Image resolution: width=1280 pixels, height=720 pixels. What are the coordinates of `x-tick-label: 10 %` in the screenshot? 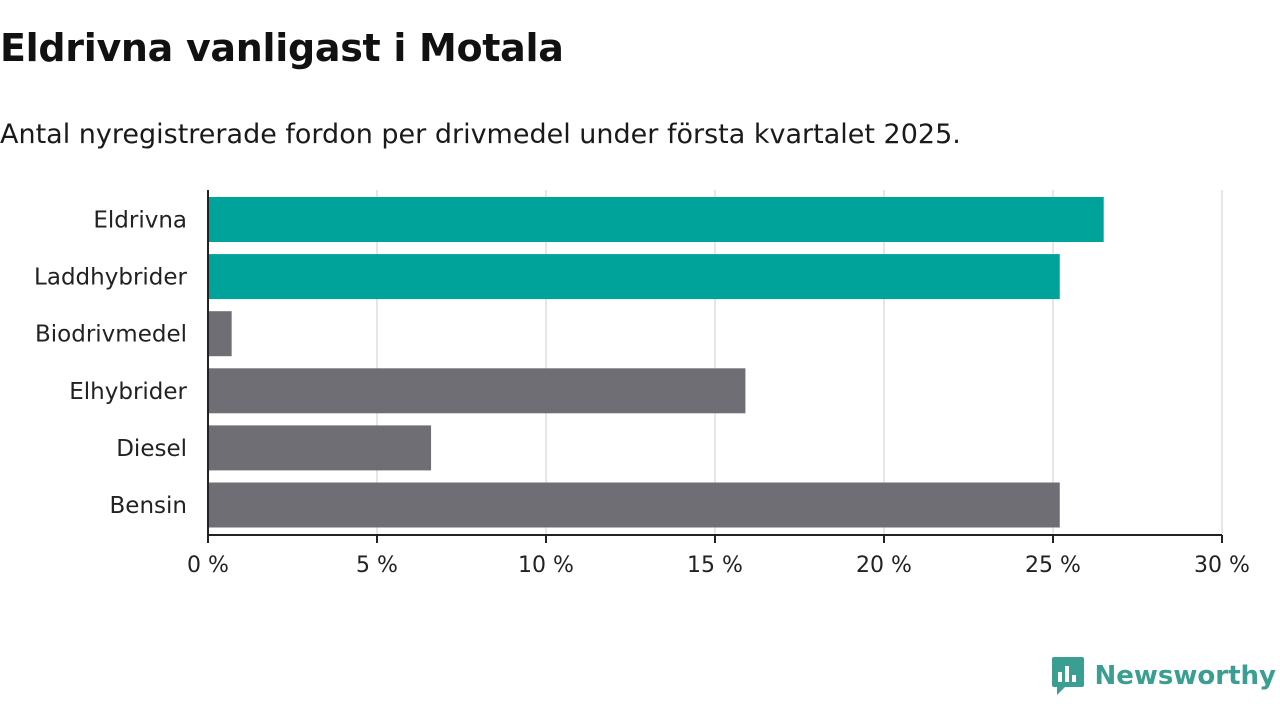 It's located at (546, 565).